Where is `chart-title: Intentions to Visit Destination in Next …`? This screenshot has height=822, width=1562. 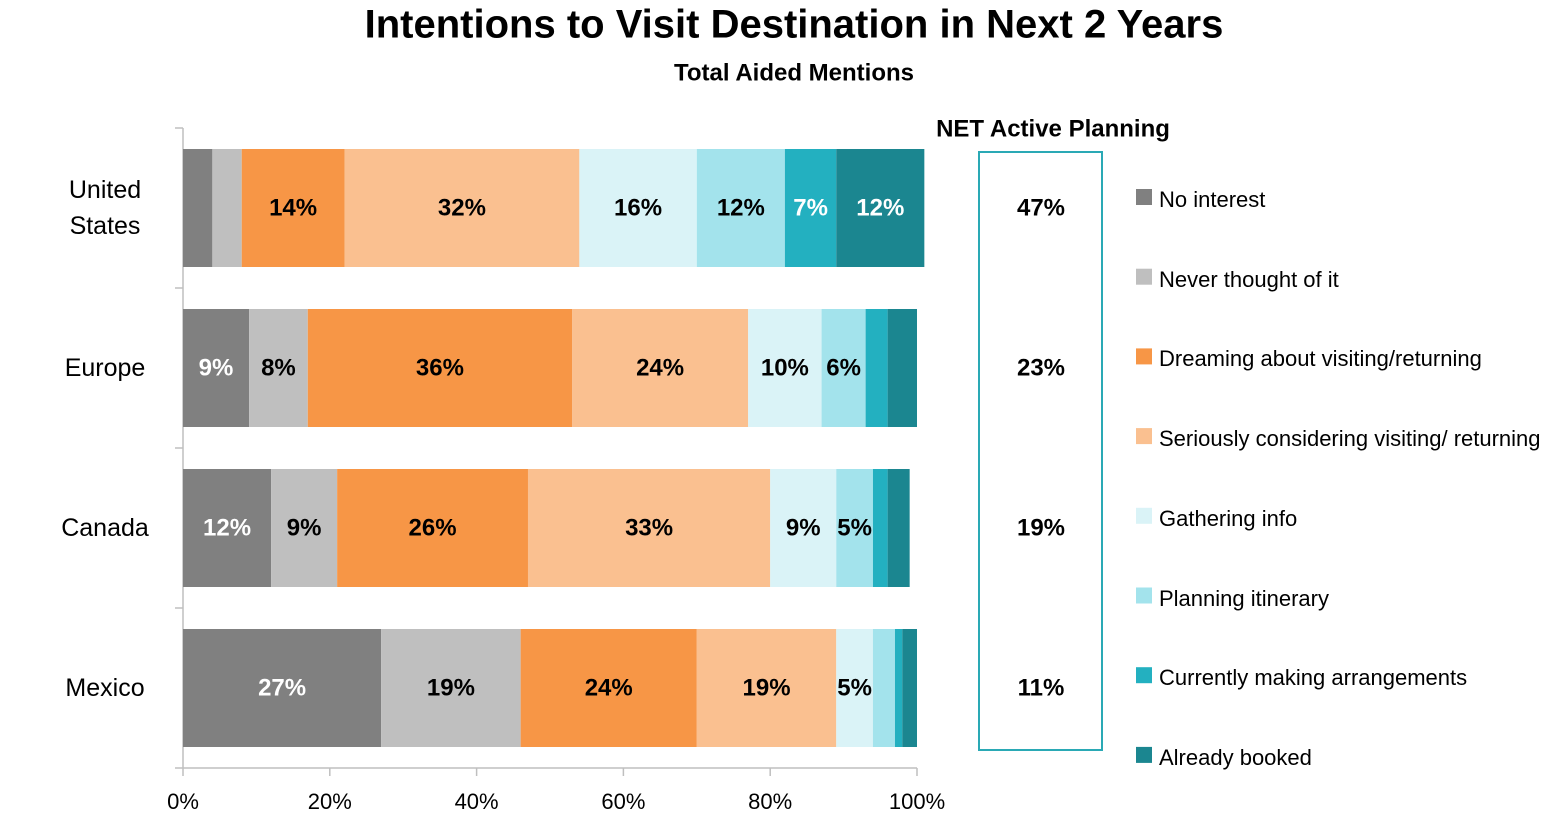
chart-title: Intentions to Visit Destination in Next … is located at coordinates (794, 25).